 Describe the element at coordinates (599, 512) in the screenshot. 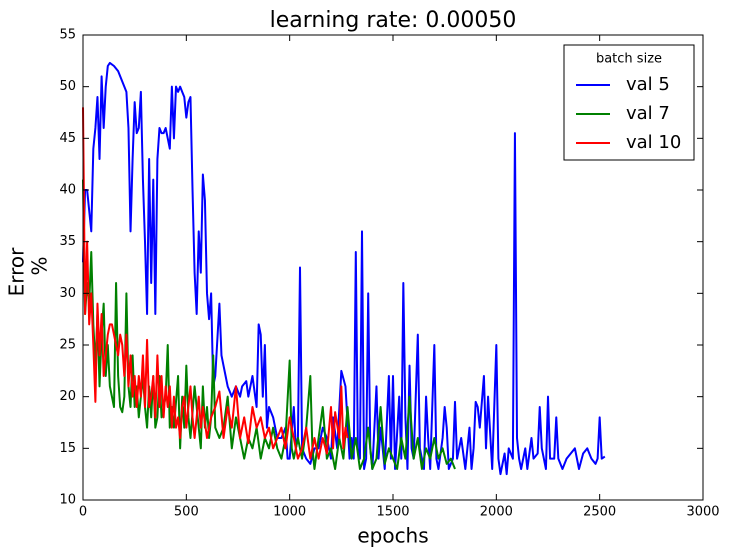

I see `x-tick-label: 2500` at that location.